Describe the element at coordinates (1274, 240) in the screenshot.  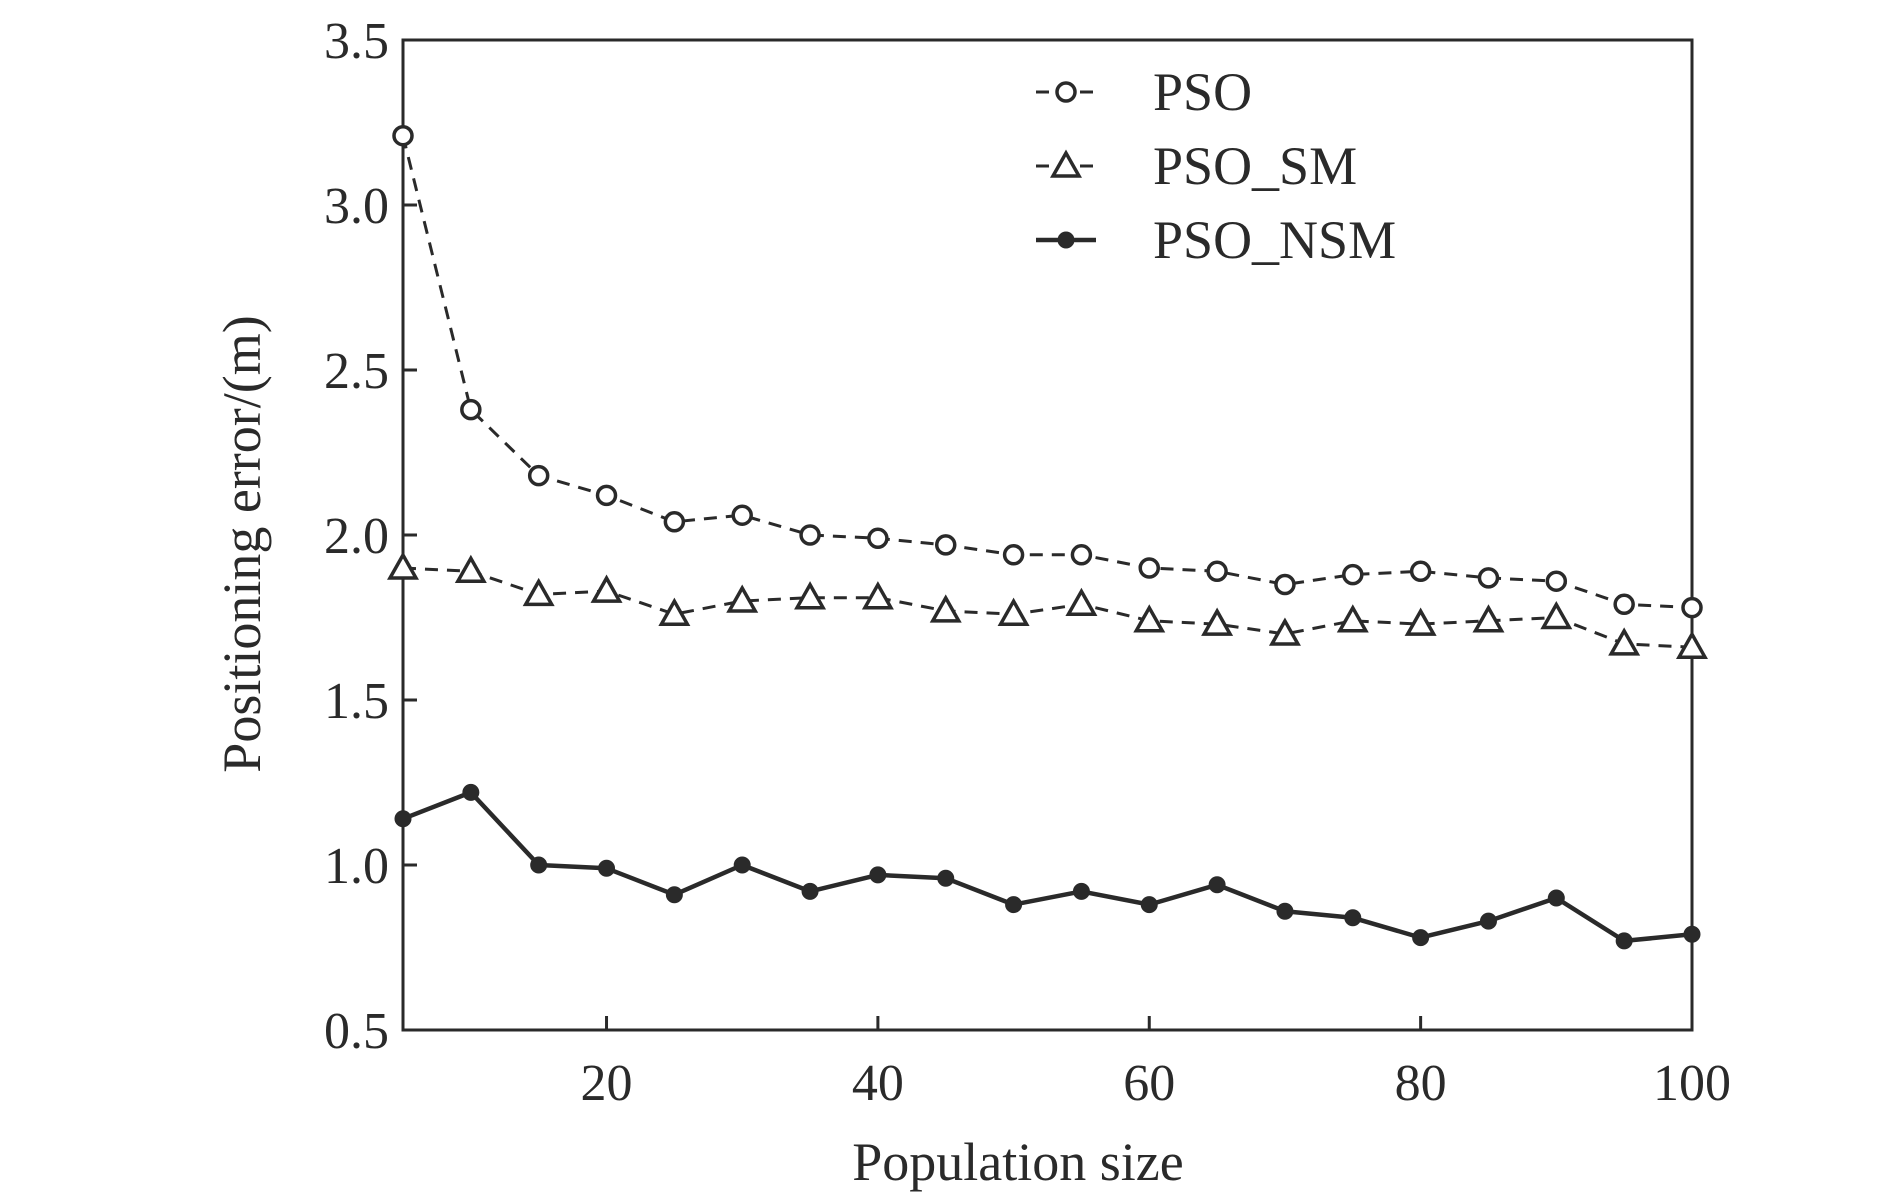
I see `legend-label: PSO_NSM` at that location.